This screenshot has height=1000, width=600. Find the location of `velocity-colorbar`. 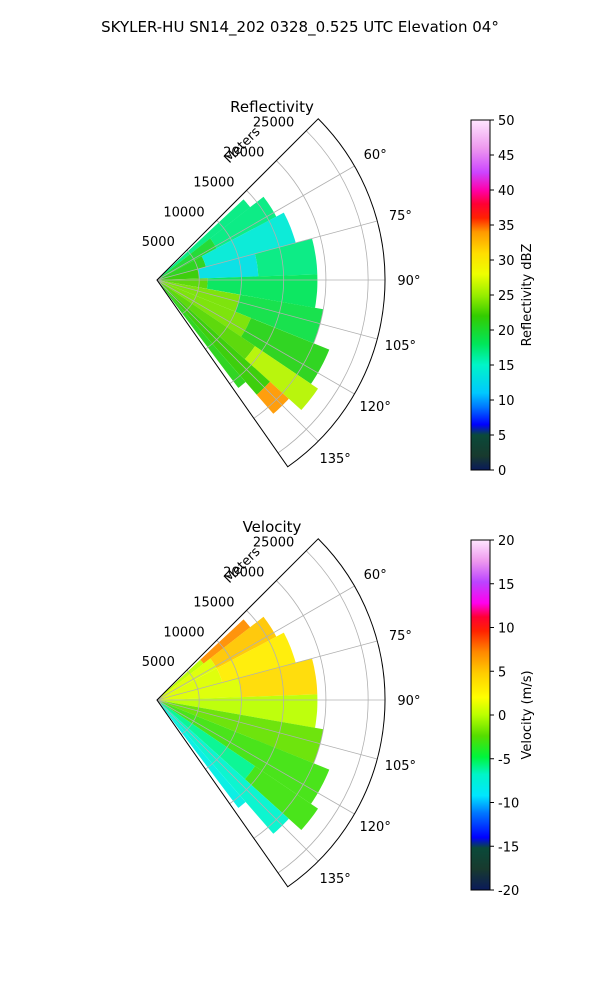

velocity-colorbar is located at coordinates (480, 715).